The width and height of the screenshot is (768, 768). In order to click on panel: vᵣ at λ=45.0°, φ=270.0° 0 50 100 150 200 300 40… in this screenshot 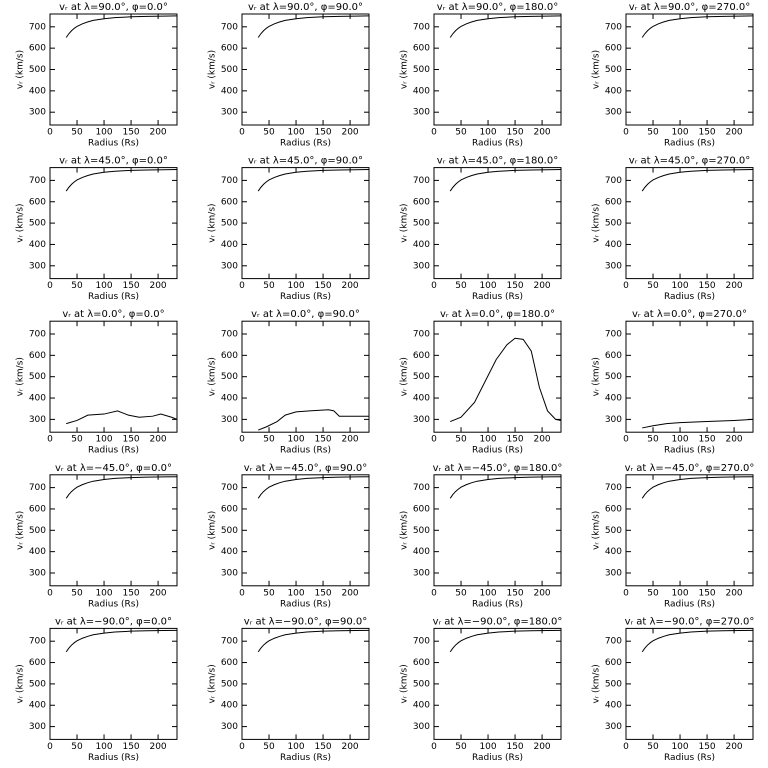, I will do `click(673, 229)`.